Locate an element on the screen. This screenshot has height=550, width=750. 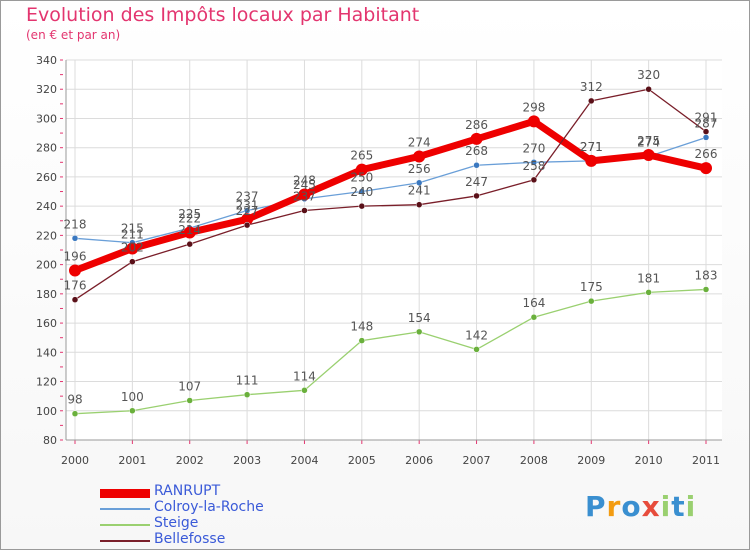
point-ranrupt-2000 is located at coordinates (75, 270).